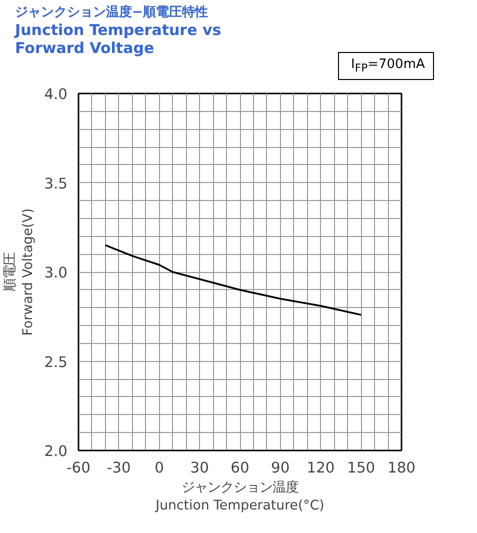 This screenshot has height=533, width=477. Describe the element at coordinates (386, 66) in the screenshot. I see `text: I$_{FP}$=700mA` at that location.